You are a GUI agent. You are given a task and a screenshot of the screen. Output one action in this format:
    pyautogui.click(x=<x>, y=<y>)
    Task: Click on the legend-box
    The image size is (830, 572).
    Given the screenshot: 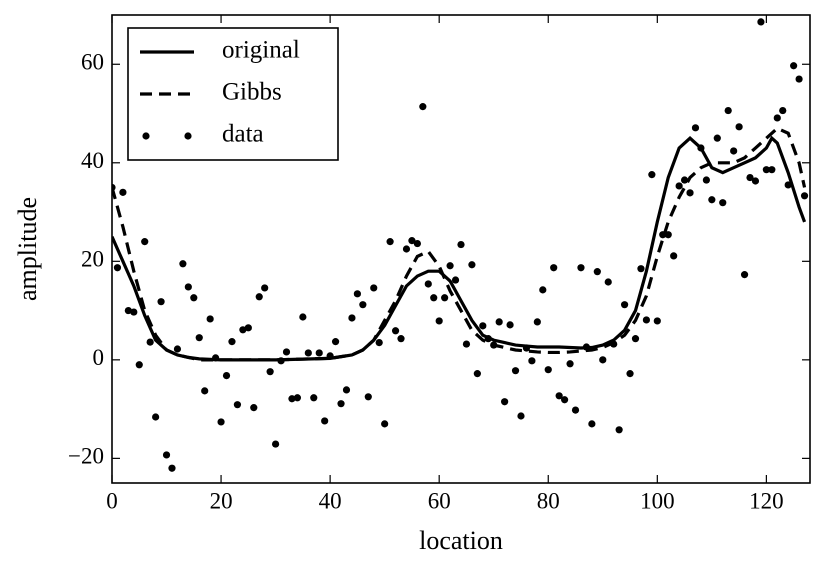 What is the action you would take?
    pyautogui.click(x=233, y=94)
    